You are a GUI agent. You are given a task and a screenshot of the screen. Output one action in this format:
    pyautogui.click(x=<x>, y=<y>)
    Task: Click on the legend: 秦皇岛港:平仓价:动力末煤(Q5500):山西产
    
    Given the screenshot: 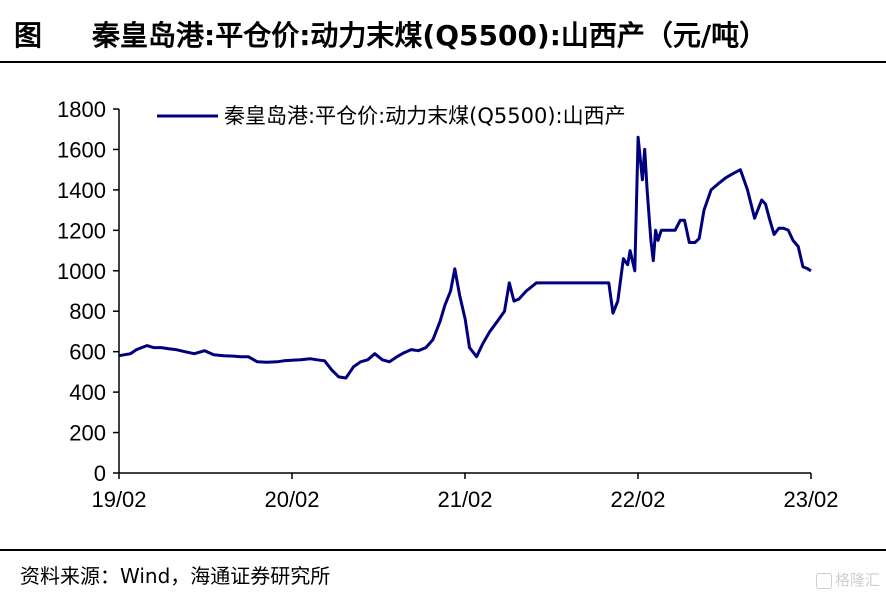 What is the action you would take?
    pyautogui.click(x=391, y=116)
    